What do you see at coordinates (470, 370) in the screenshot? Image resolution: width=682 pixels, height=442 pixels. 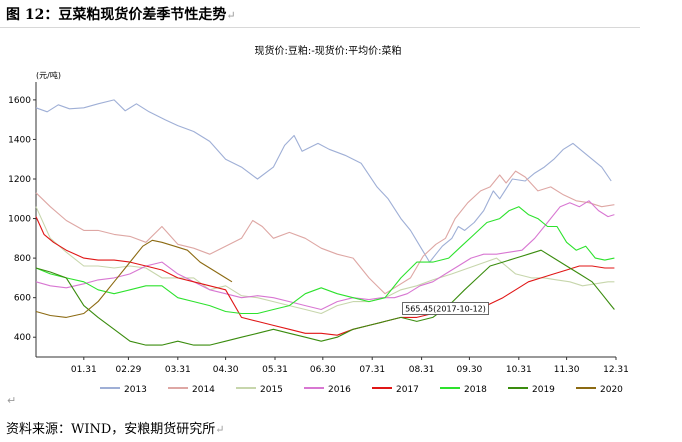 I see `x-tick-label: 09.30` at bounding box center [470, 370].